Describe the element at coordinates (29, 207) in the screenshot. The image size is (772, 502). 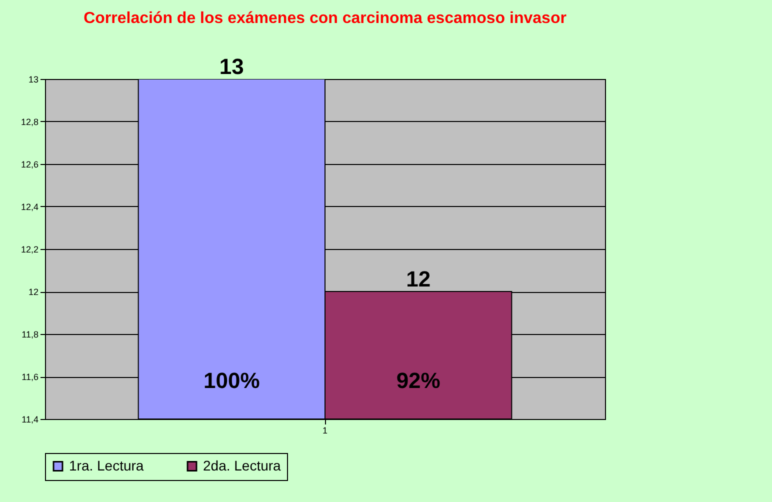
I see `y-tick-label: 12,4` at that location.